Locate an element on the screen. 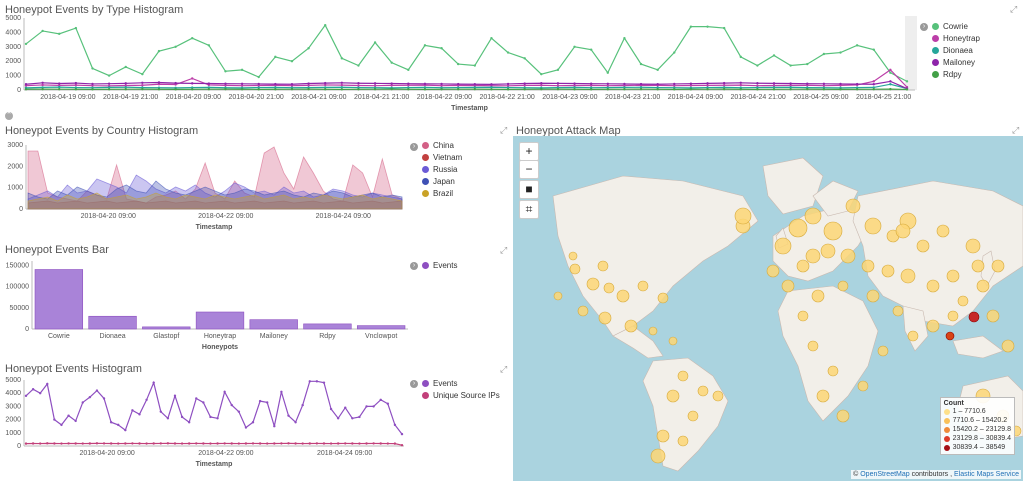  draw-rectangle-icon: ■ is located at coordinates (529, 189).